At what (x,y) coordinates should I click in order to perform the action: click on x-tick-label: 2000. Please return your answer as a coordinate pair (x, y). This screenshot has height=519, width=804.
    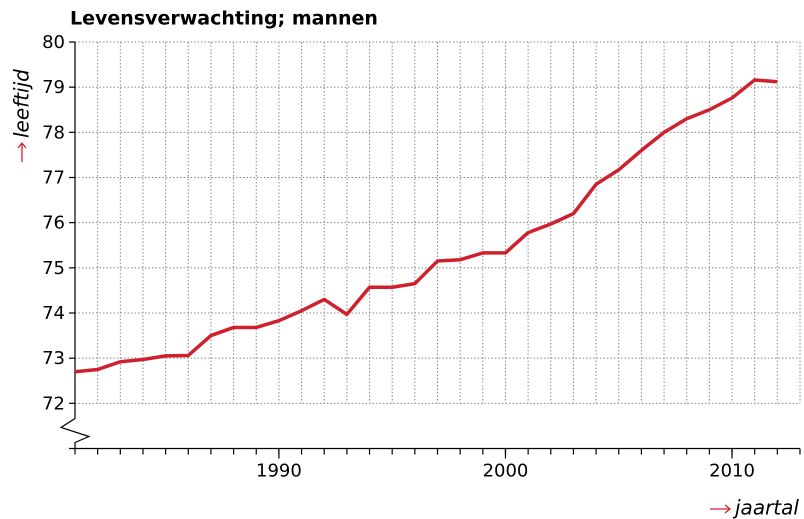
    Looking at the image, I should click on (506, 471).